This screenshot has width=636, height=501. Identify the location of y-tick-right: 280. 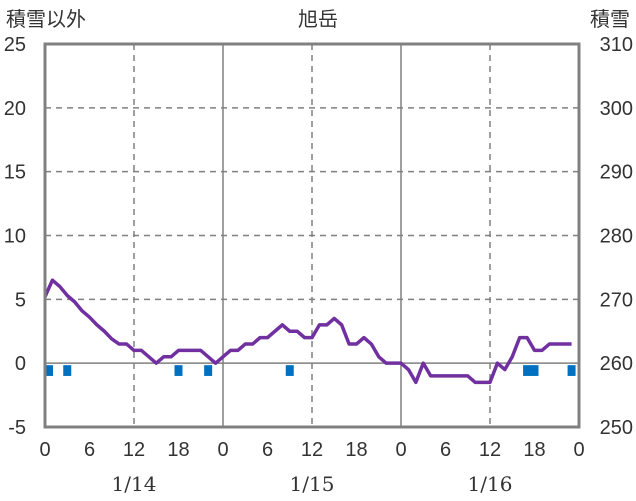
(616, 237).